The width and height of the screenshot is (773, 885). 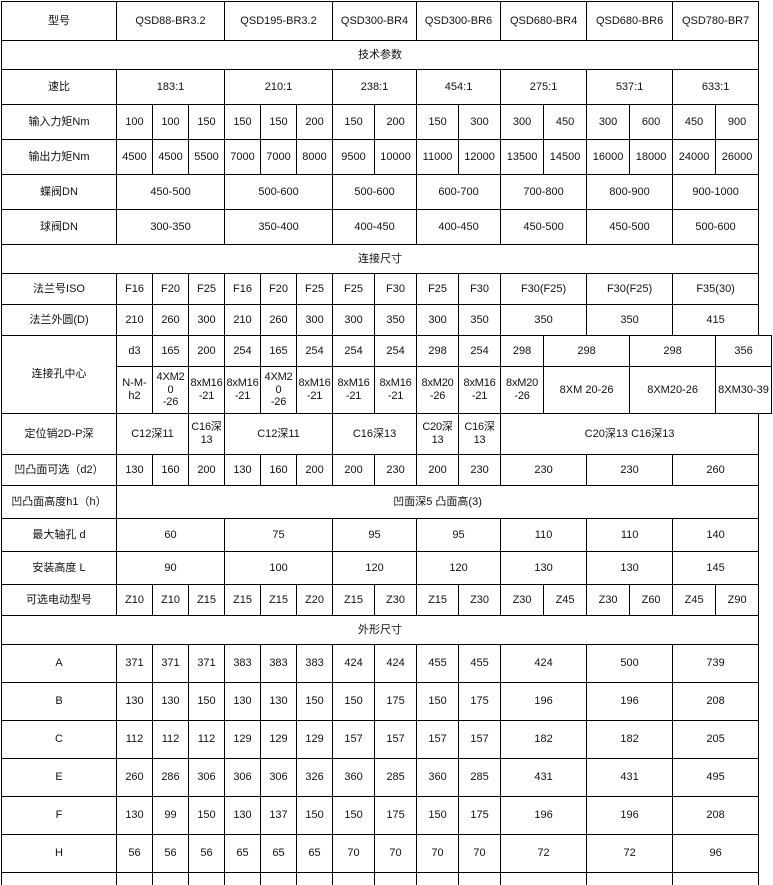 What do you see at coordinates (438, 320) in the screenshot?
I see `flange-od-value: 300` at bounding box center [438, 320].